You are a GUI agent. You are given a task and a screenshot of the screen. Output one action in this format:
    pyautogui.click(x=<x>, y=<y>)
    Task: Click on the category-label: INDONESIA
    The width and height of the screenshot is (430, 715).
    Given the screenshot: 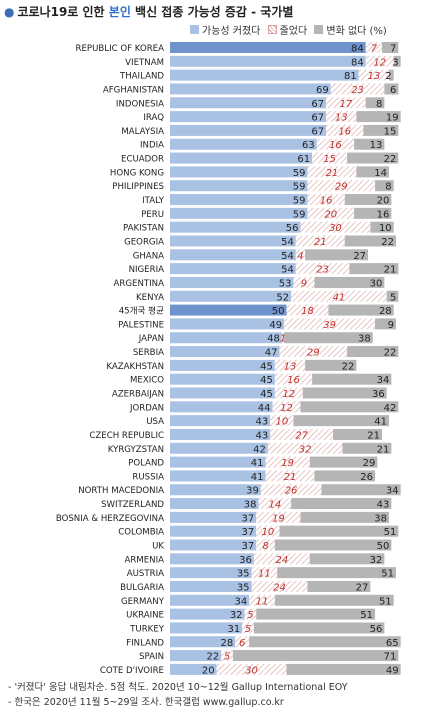 What is the action you would take?
    pyautogui.click(x=140, y=104)
    